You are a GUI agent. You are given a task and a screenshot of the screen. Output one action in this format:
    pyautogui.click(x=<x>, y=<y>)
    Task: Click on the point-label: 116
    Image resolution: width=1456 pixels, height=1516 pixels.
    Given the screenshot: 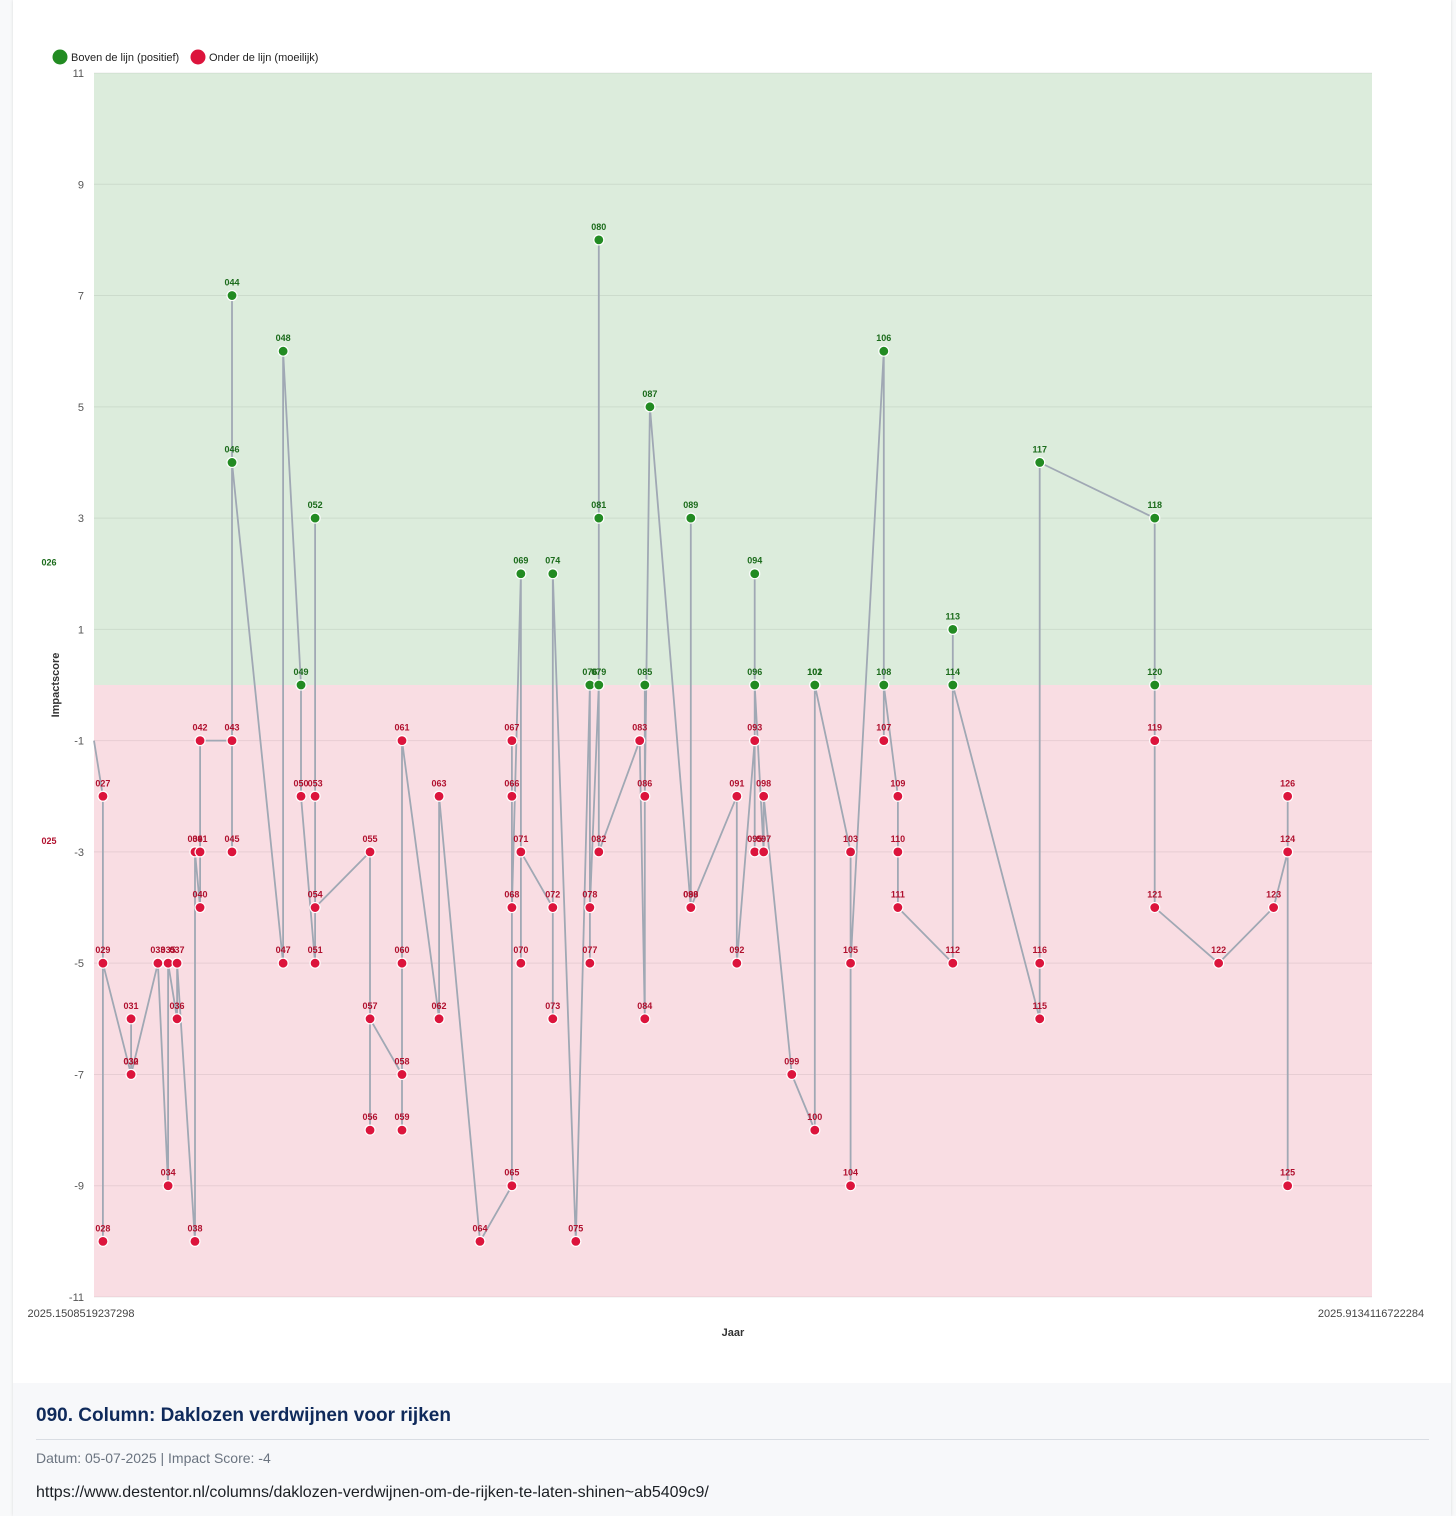 What is the action you would take?
    pyautogui.click(x=1039, y=950)
    